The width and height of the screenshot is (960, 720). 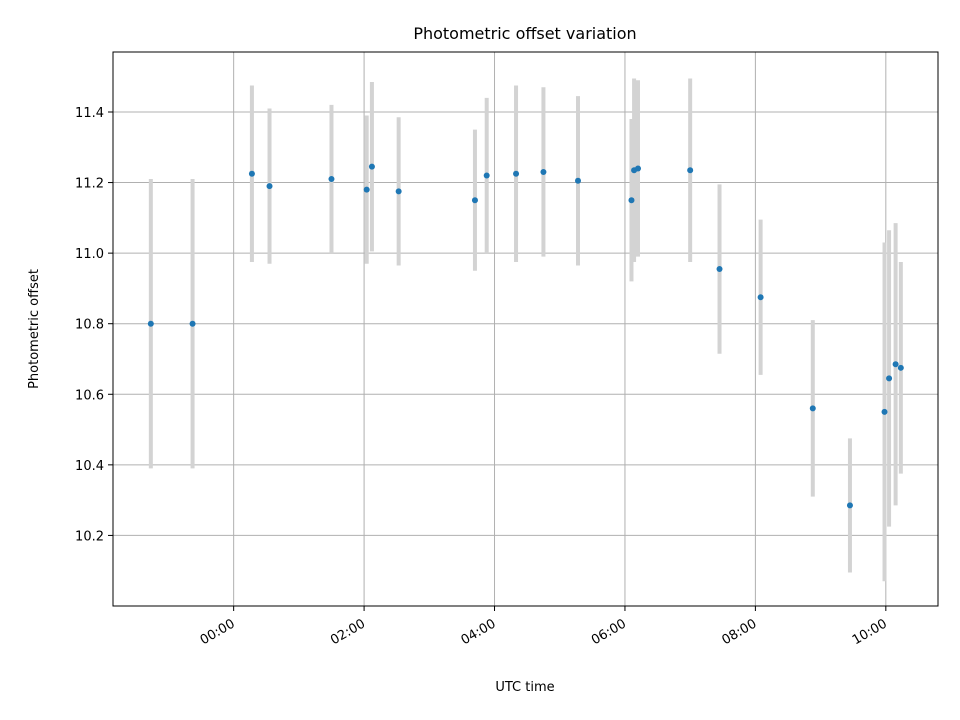 What do you see at coordinates (89, 536) in the screenshot?
I see `y-tick-label: 10.2` at bounding box center [89, 536].